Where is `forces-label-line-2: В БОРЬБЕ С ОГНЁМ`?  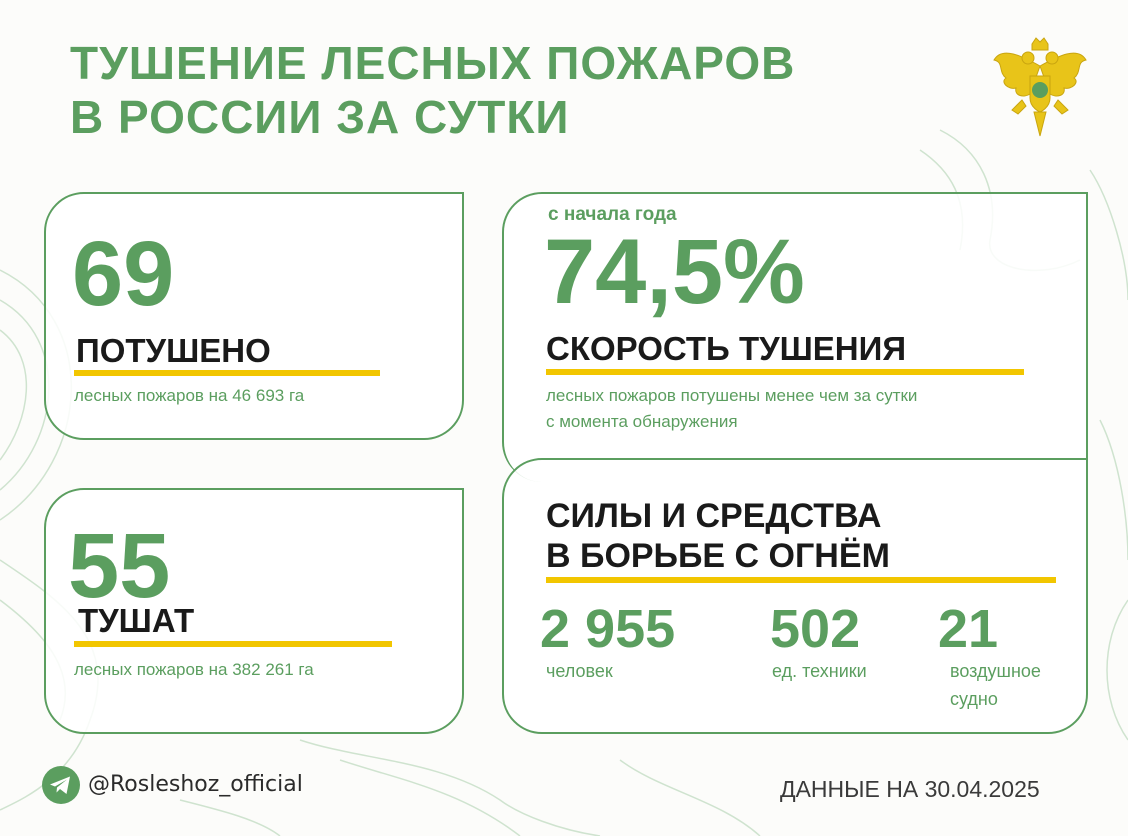 forces-label-line-2: В БОРЬБЕ С ОГНЁМ is located at coordinates (718, 556).